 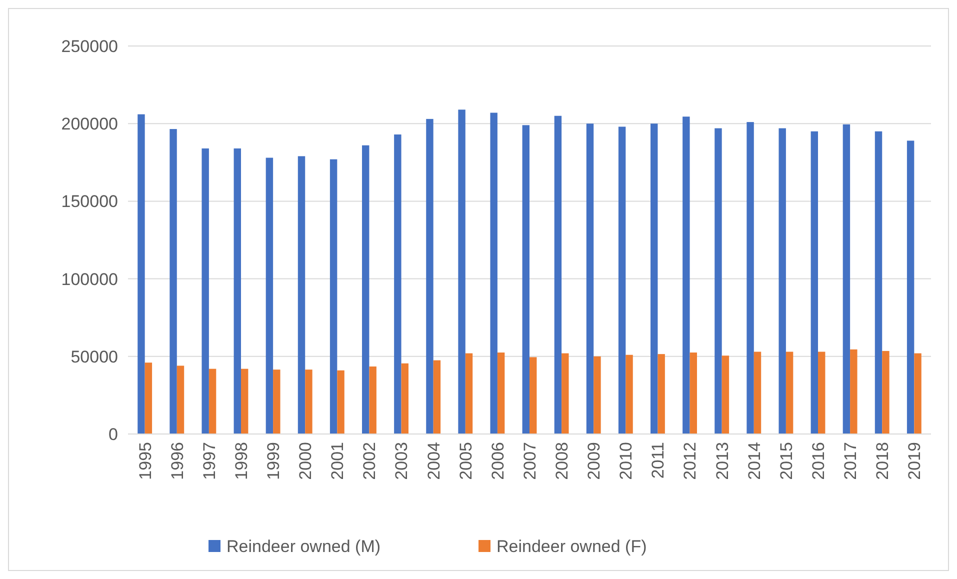 I want to click on x-tick-label: 1996, so click(x=177, y=461).